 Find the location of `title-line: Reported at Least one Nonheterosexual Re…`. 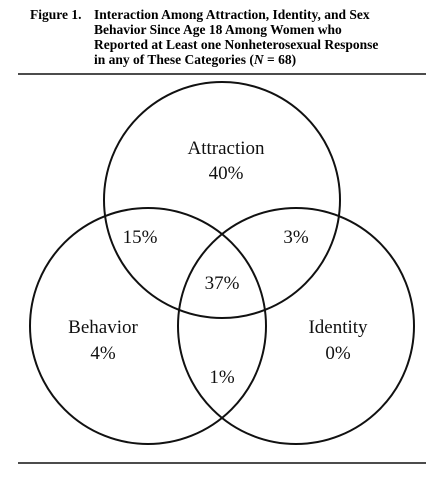

title-line: Reported at Least one Nonheterosexual Re… is located at coordinates (236, 44).